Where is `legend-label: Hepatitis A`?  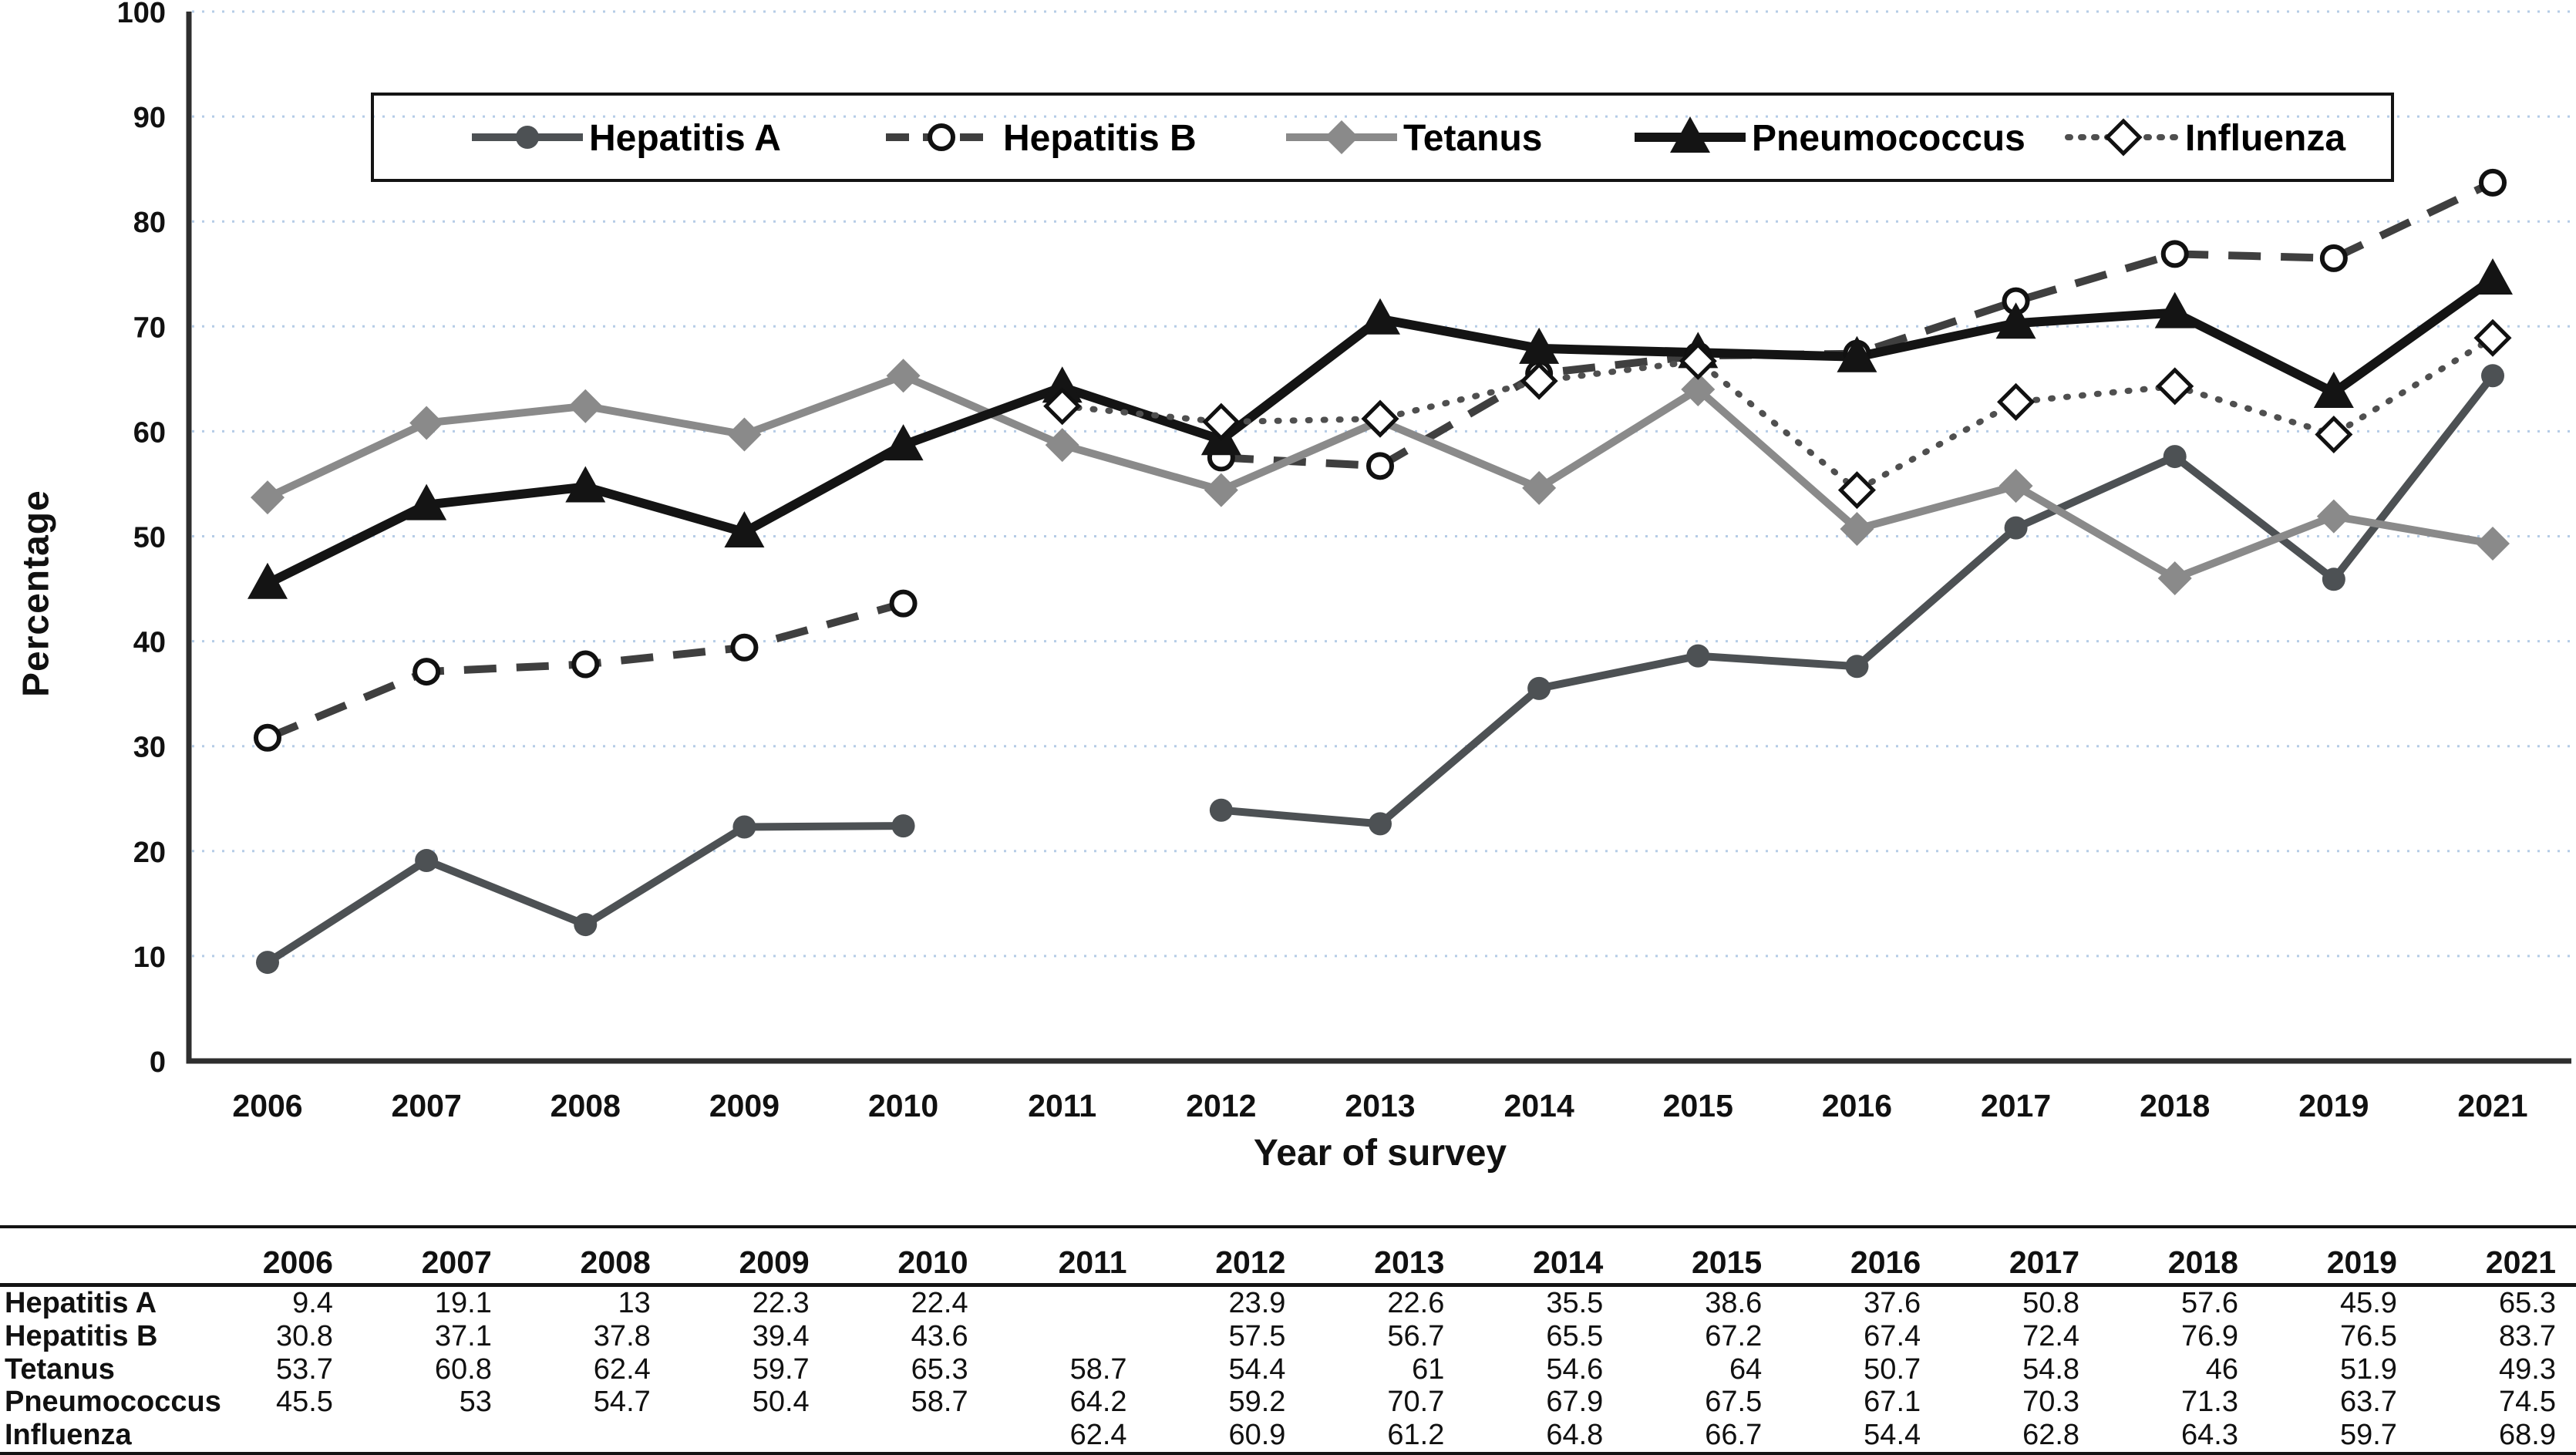
legend-label: Hepatitis A is located at coordinates (685, 138).